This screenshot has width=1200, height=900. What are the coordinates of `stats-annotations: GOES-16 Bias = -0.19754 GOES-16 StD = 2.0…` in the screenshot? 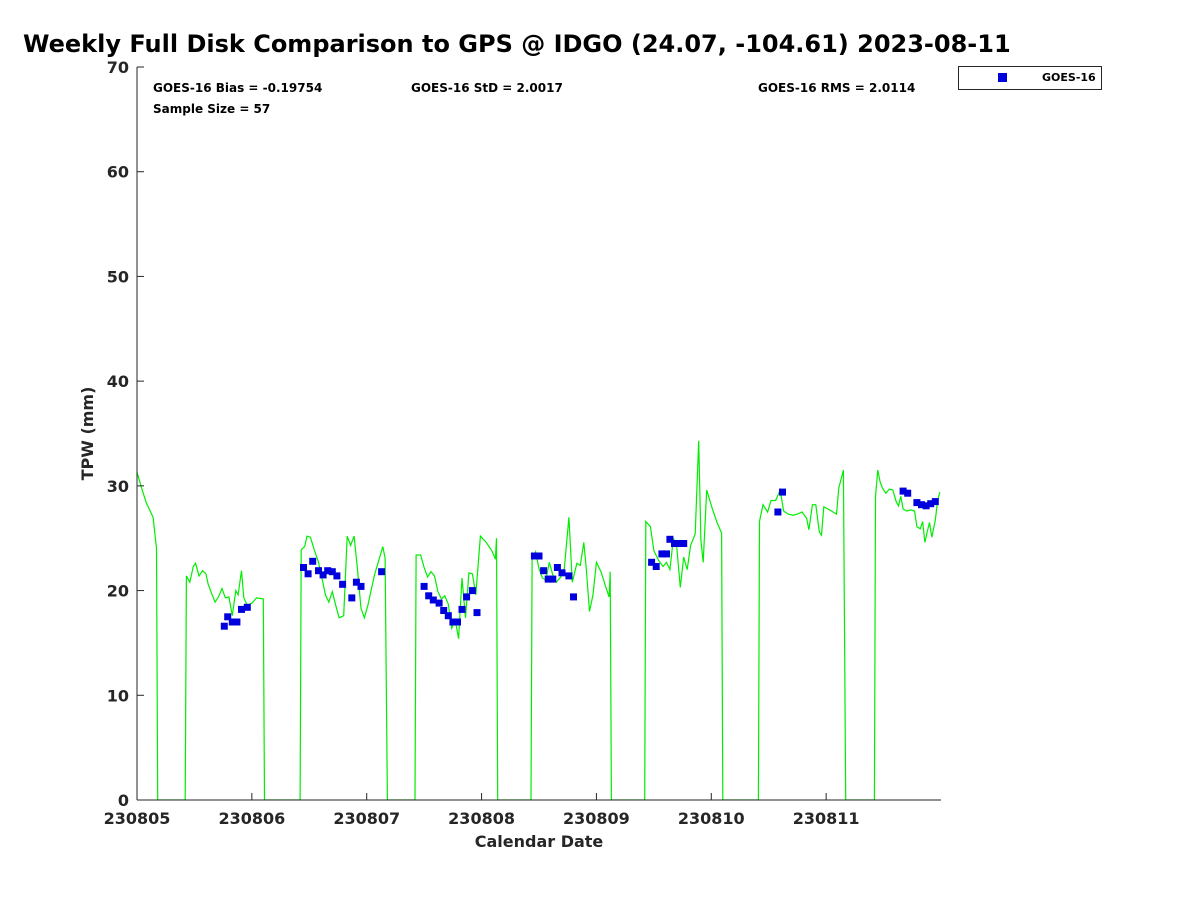 It's located at (534, 98).